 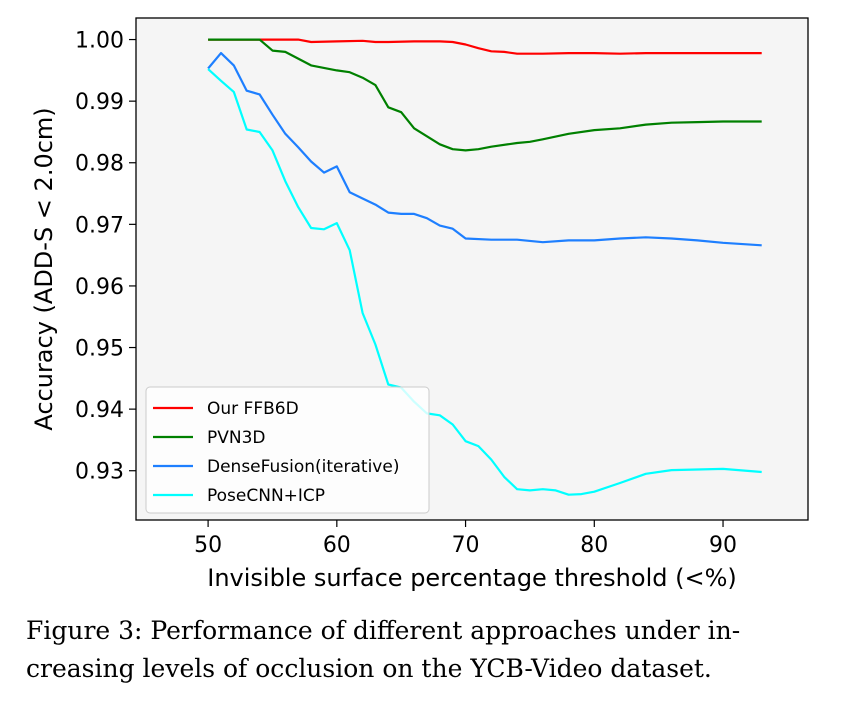 What do you see at coordinates (44, 268) in the screenshot?
I see `y-axis-label: Accuracy (ADD-S < 2.0cm)` at bounding box center [44, 268].